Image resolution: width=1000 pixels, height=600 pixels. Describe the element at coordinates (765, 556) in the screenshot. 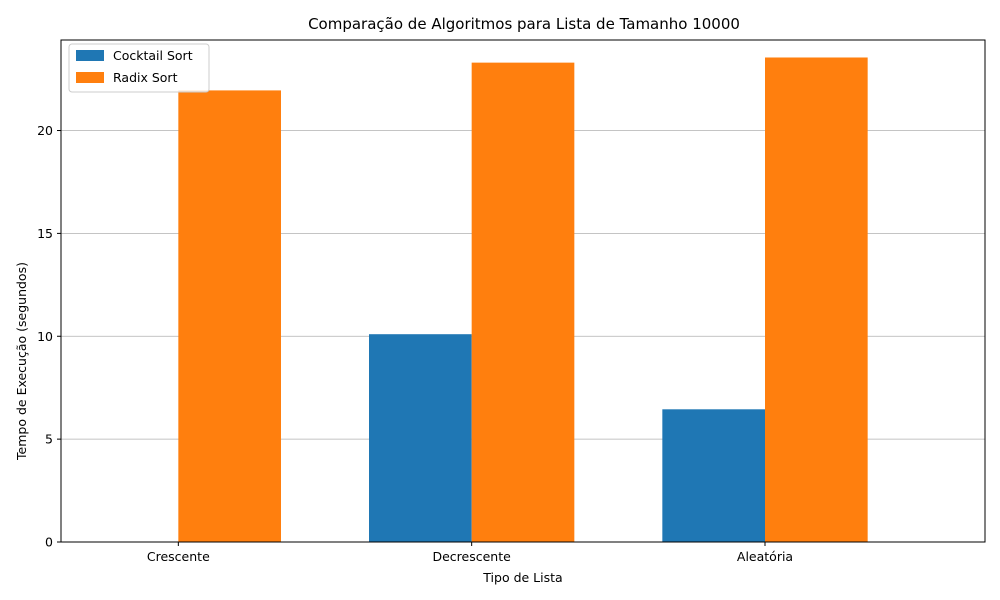

I see `x-tick-label: Aleatória` at that location.